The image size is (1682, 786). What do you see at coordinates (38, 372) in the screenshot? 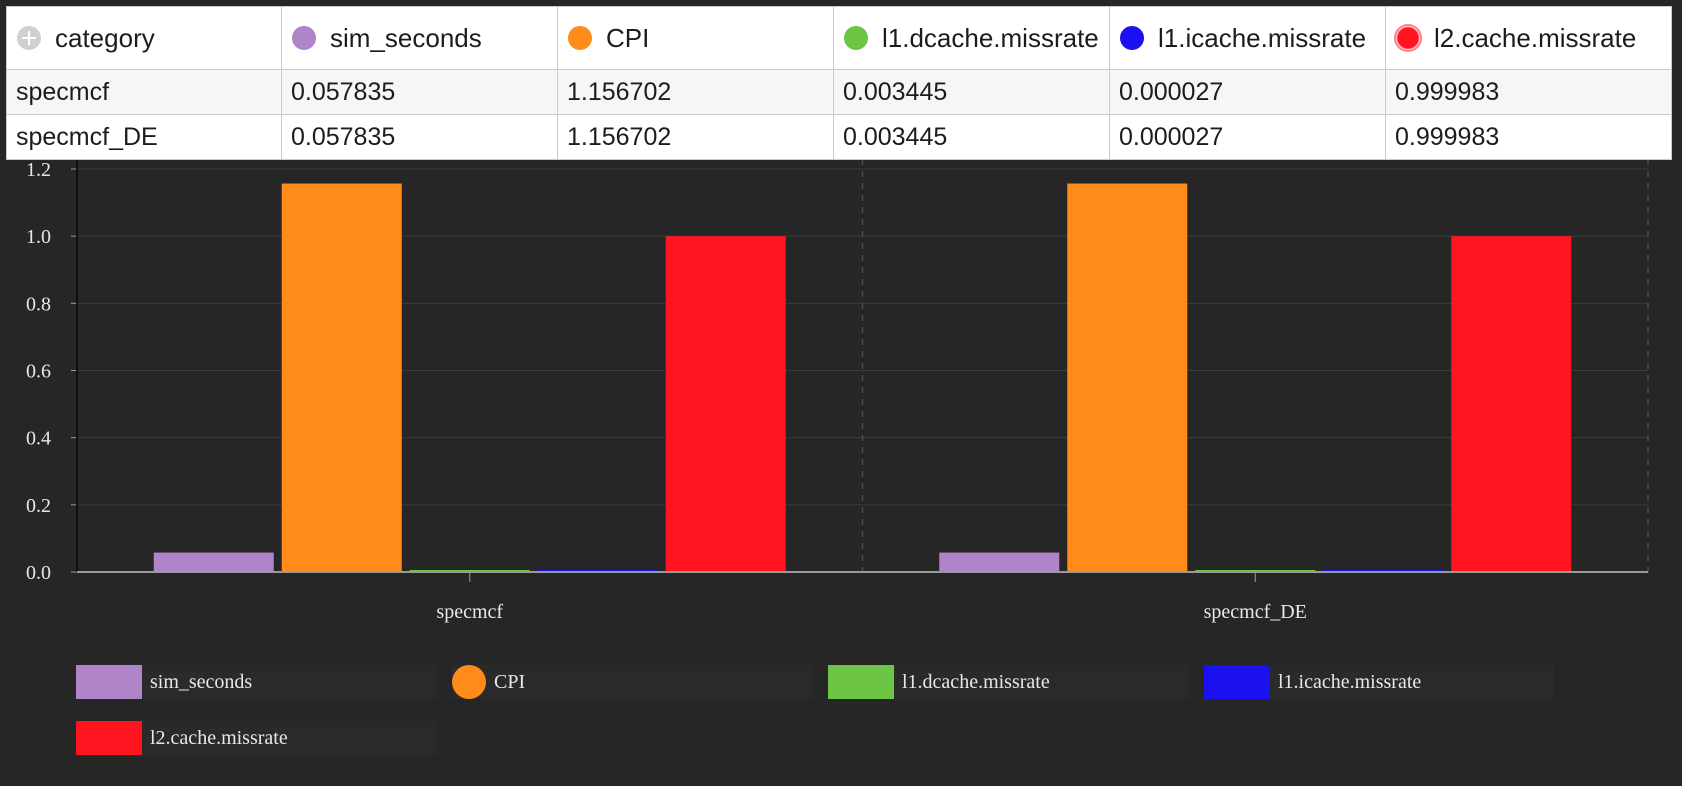
I see `y-tick-label: 0.6` at bounding box center [38, 372].